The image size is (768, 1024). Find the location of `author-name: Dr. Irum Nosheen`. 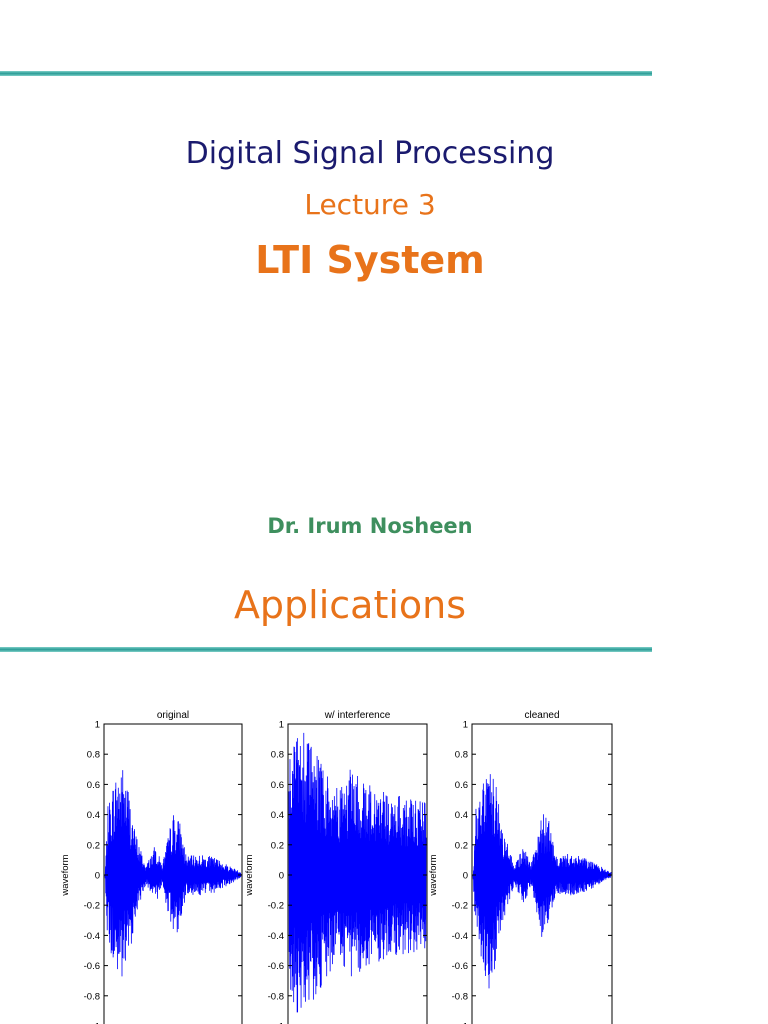

author-name: Dr. Irum Nosheen is located at coordinates (370, 526).